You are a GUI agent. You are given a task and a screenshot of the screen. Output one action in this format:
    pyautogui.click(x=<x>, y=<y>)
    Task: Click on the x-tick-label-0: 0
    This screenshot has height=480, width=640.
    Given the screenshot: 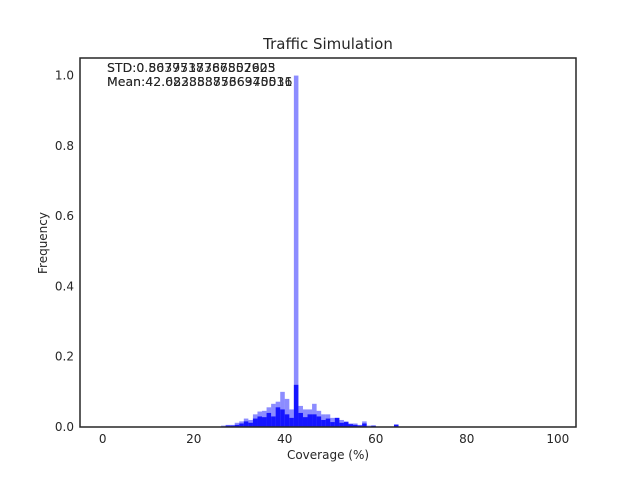 What is the action you would take?
    pyautogui.click(x=103, y=439)
    